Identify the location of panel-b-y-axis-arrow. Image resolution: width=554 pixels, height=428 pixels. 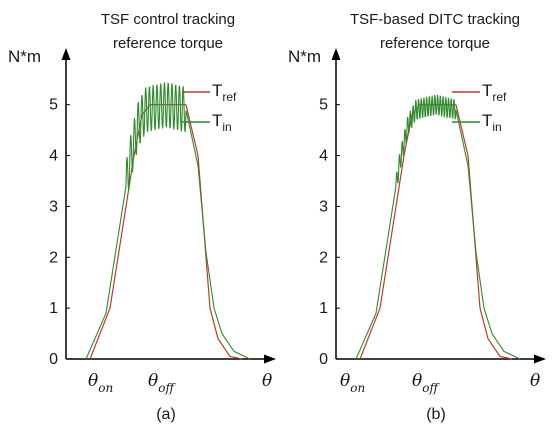
(336, 54).